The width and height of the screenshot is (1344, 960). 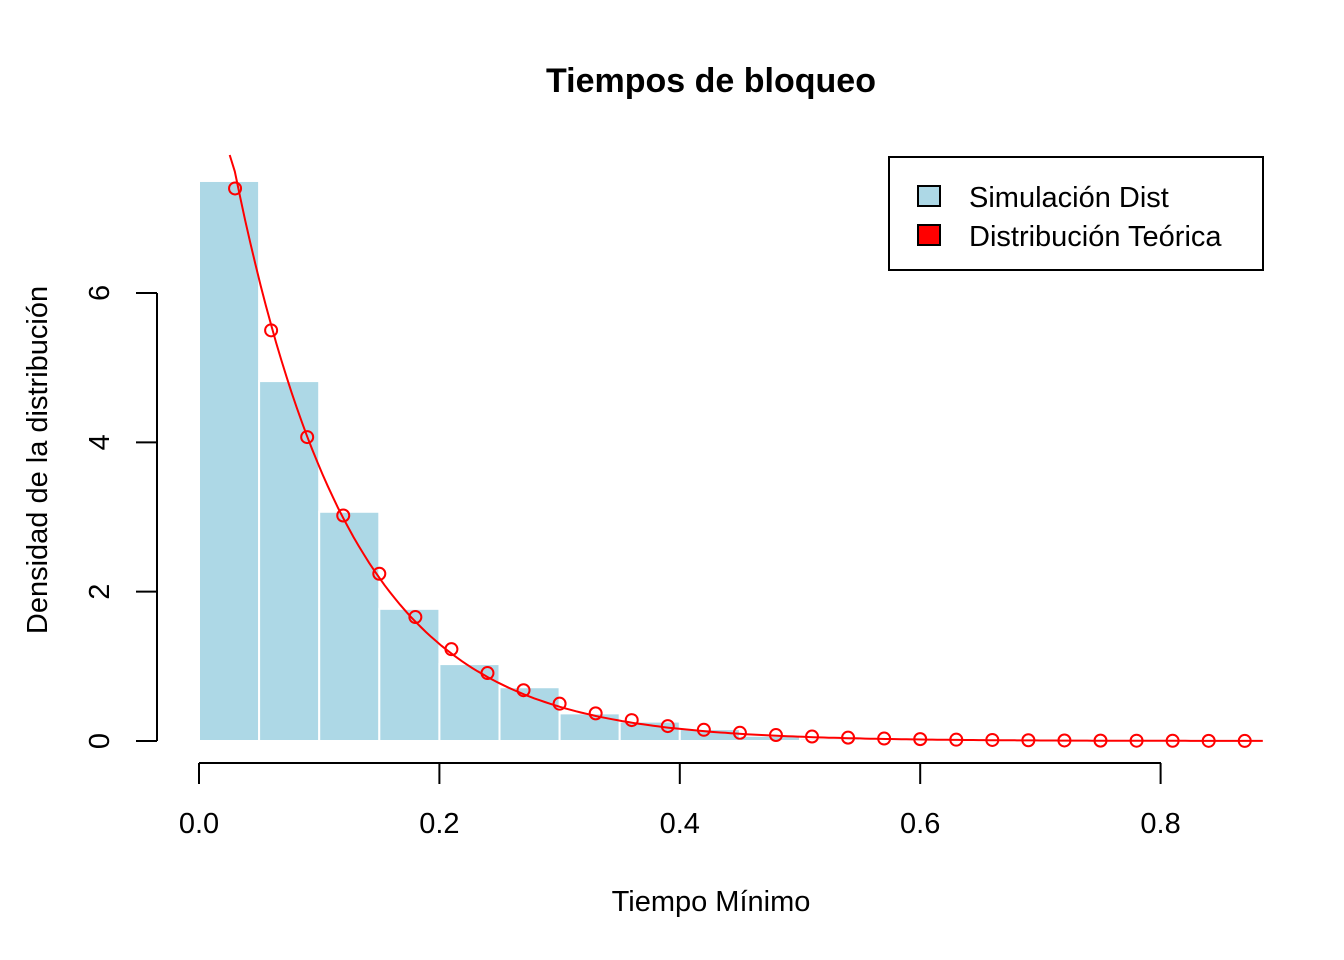 What do you see at coordinates (680, 801) in the screenshot?
I see `x-axis: 0.0 0.2 0.4 0.6 0.8` at bounding box center [680, 801].